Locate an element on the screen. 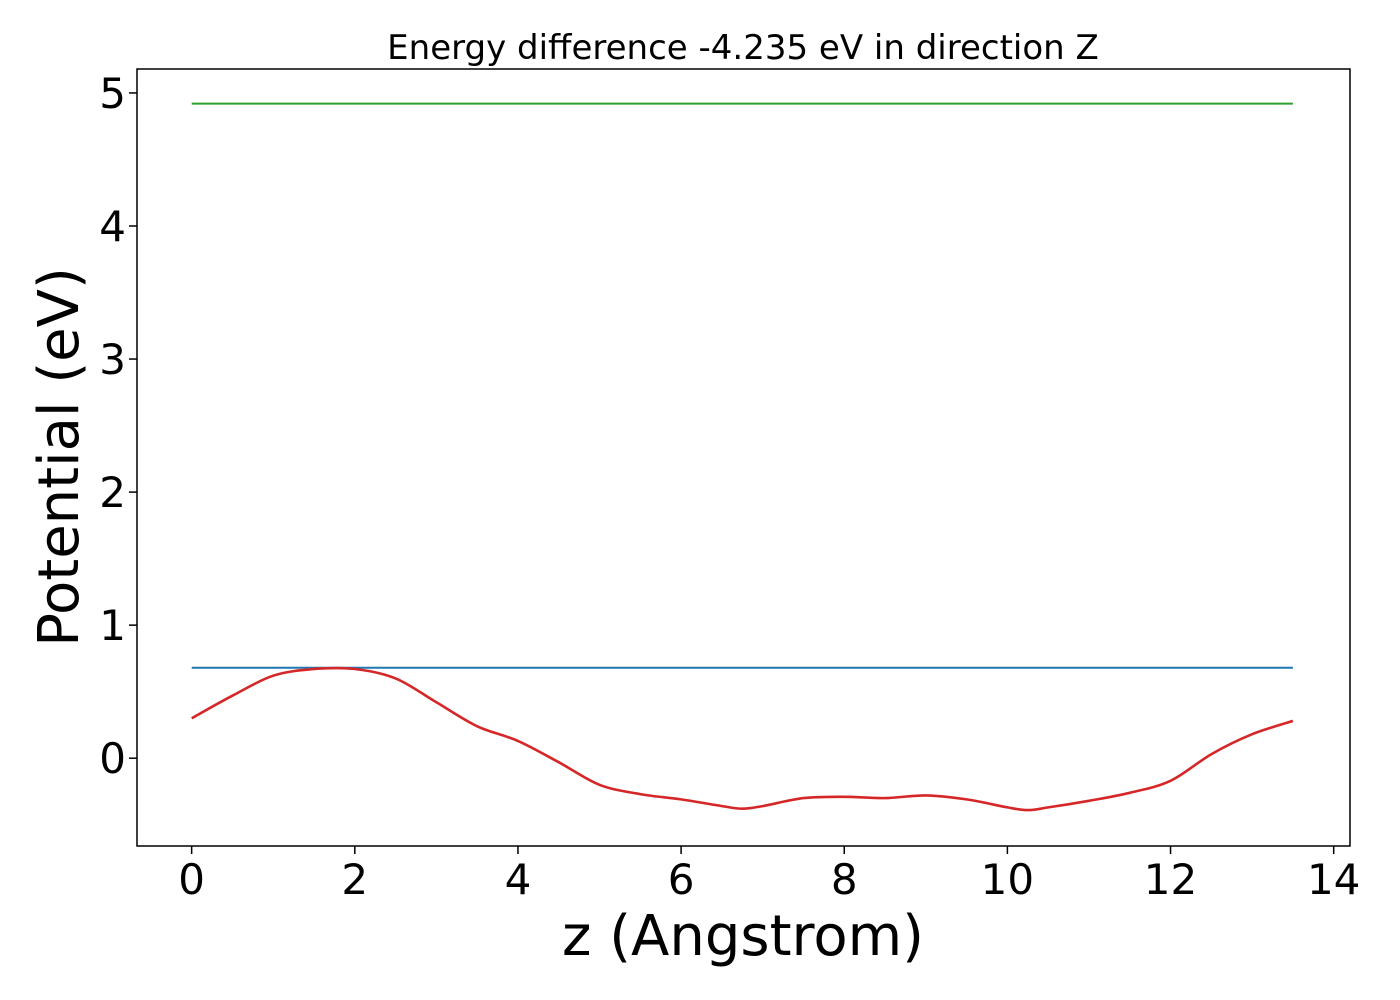 The height and width of the screenshot is (1000, 1400). y-tick-label: 3 is located at coordinates (112, 359).